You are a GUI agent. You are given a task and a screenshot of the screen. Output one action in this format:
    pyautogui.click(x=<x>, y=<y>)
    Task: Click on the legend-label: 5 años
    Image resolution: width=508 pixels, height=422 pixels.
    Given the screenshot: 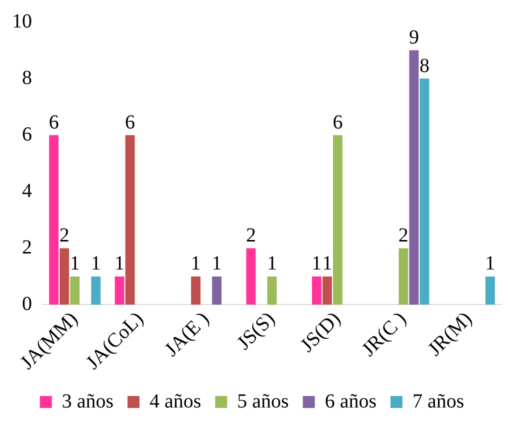 What is the action you would take?
    pyautogui.click(x=263, y=401)
    